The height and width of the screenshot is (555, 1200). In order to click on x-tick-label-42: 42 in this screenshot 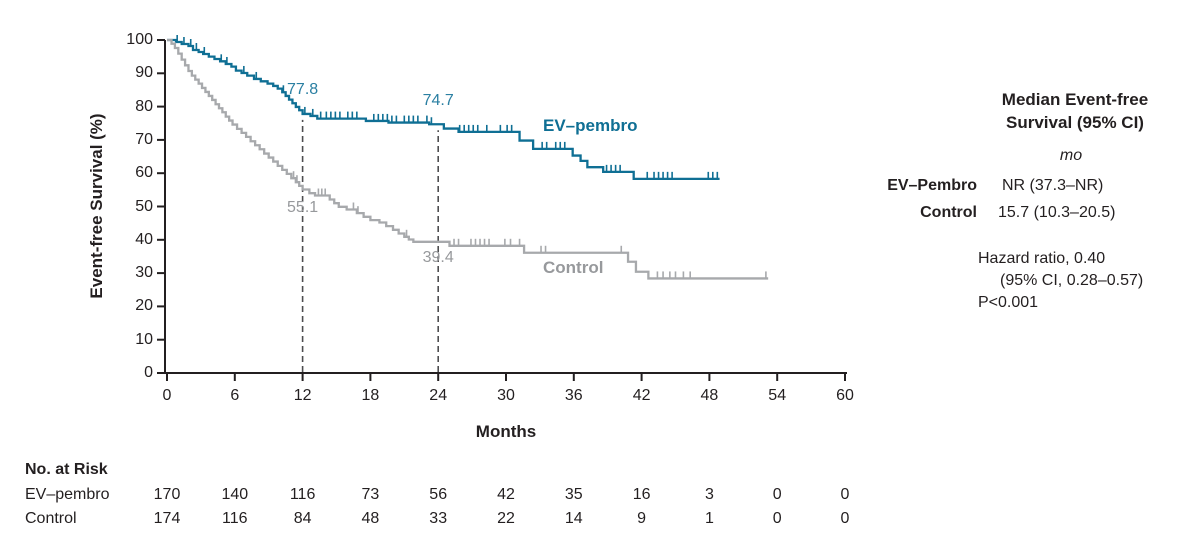, I will do `click(641, 395)`.